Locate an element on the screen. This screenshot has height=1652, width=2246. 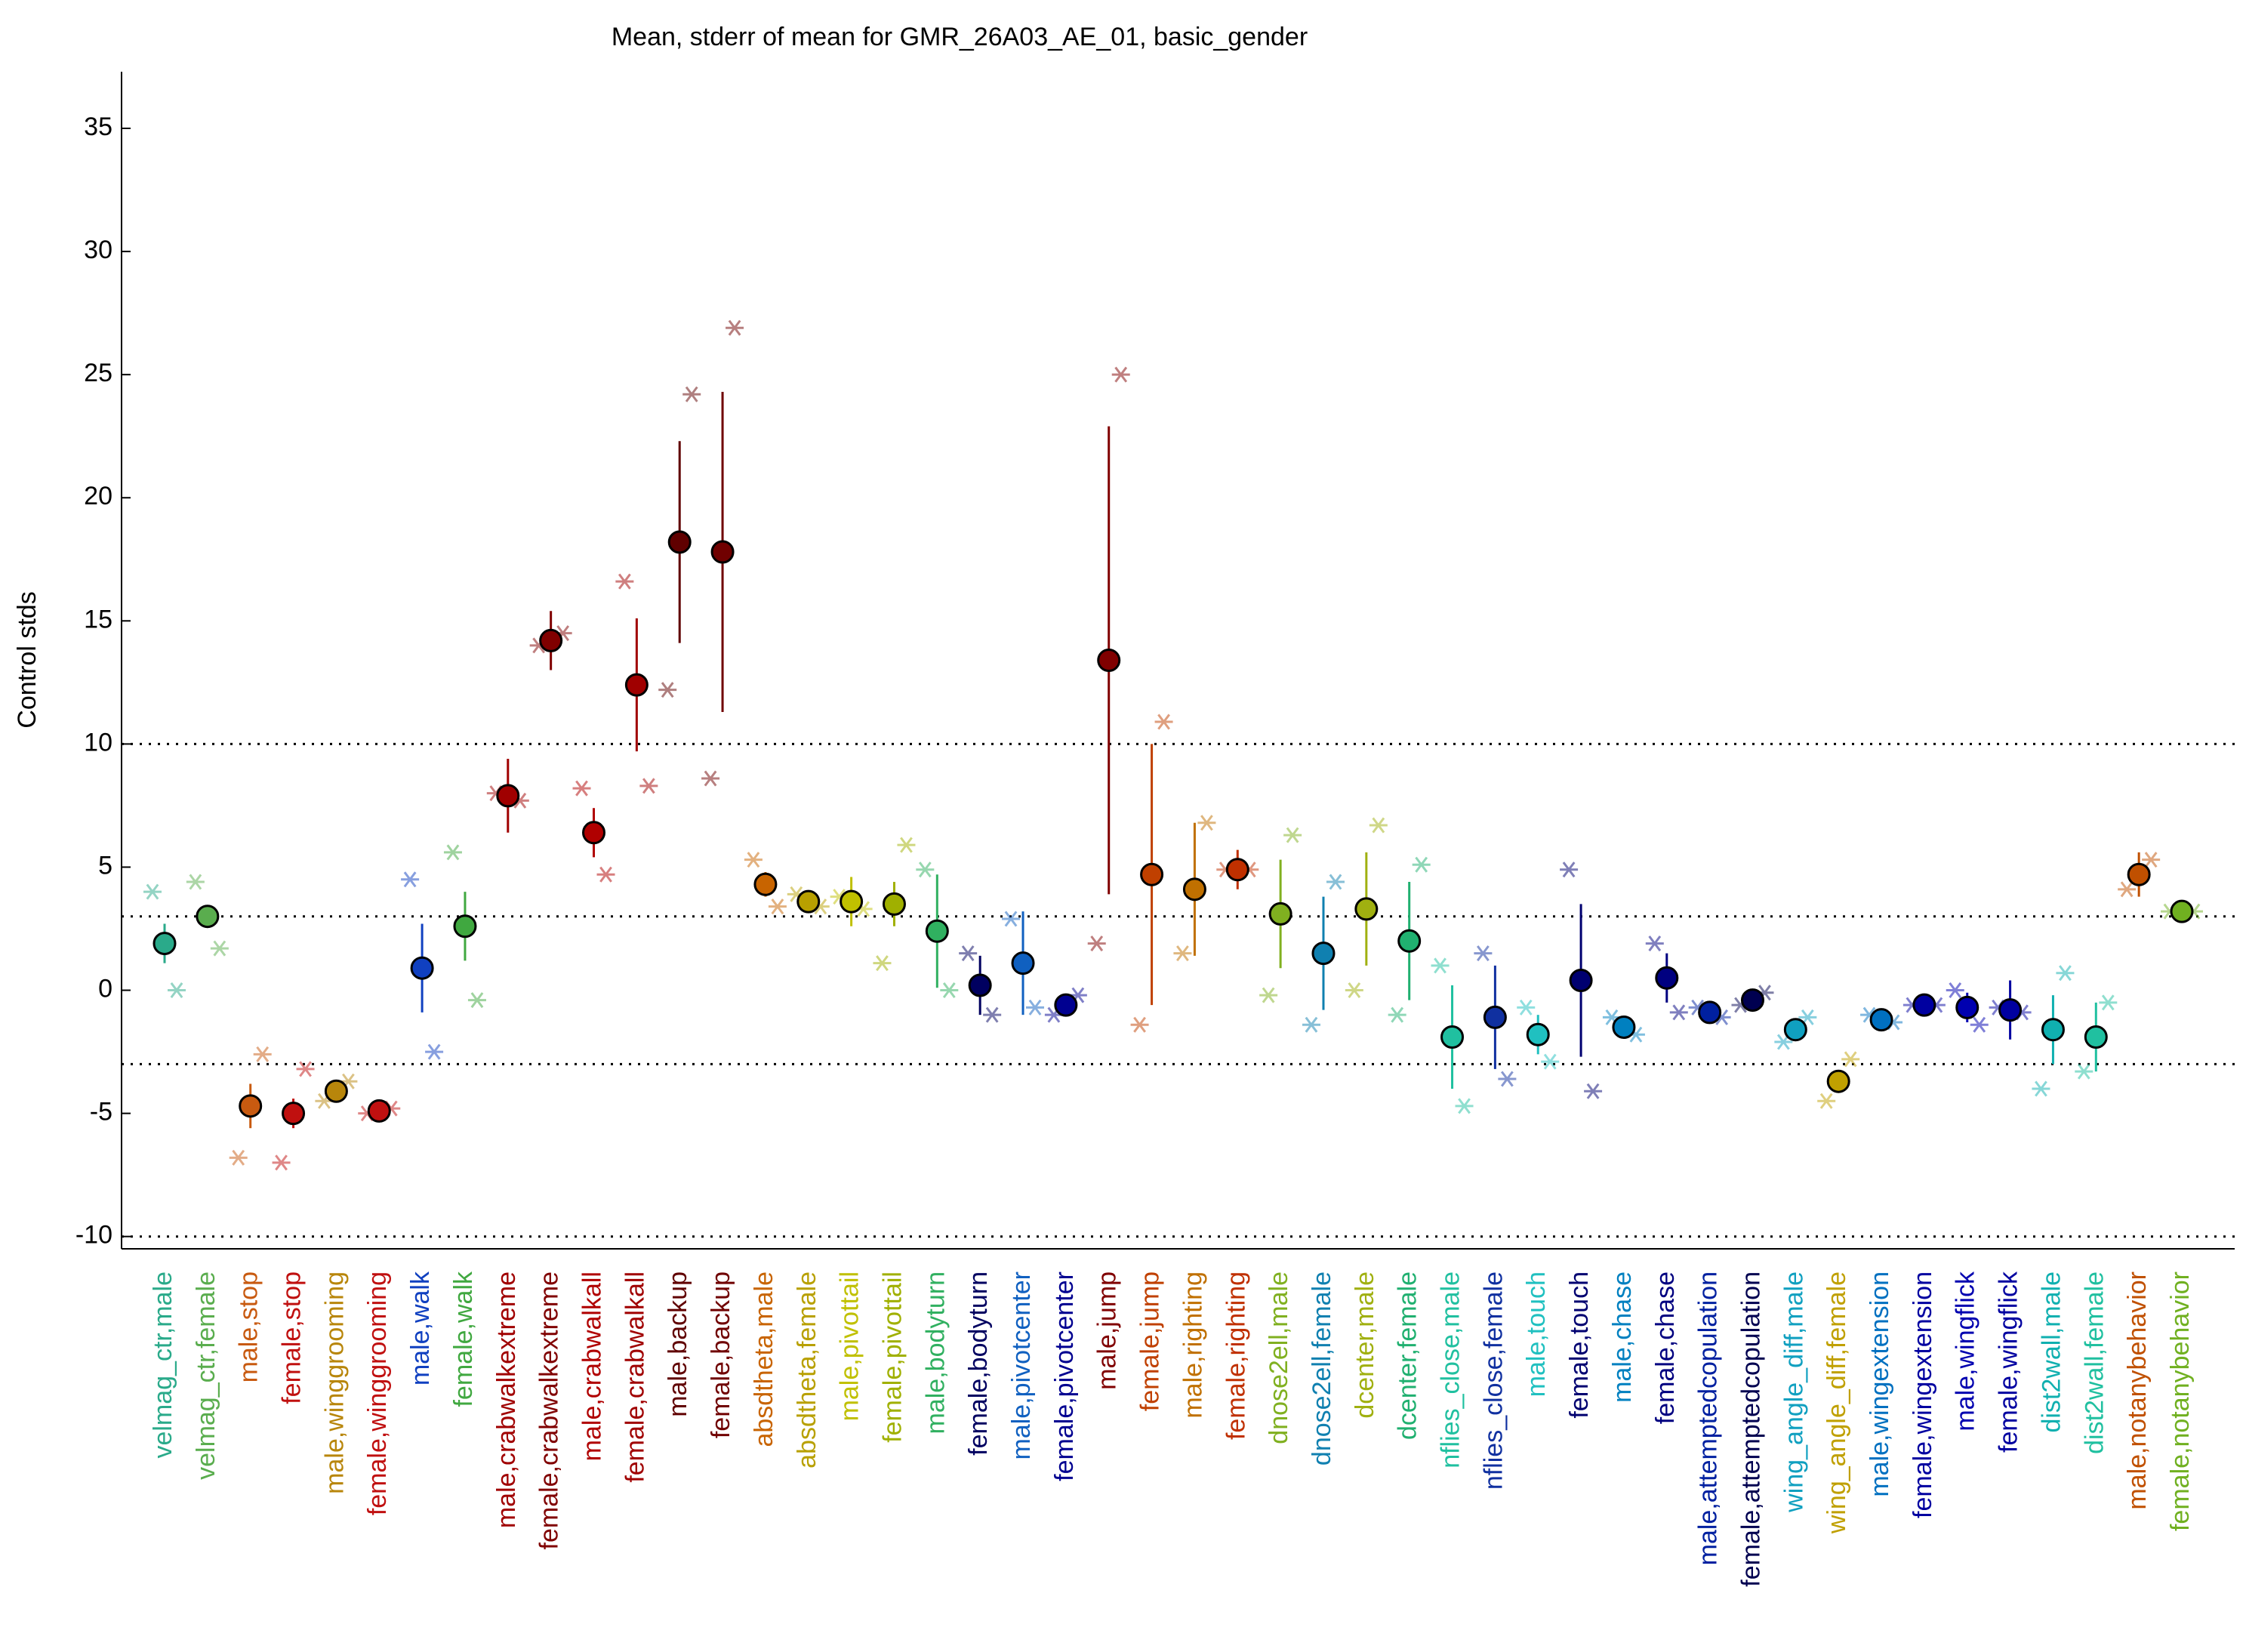
x-tick-label: nflies_close,female is located at coordinates (1493, 1381).